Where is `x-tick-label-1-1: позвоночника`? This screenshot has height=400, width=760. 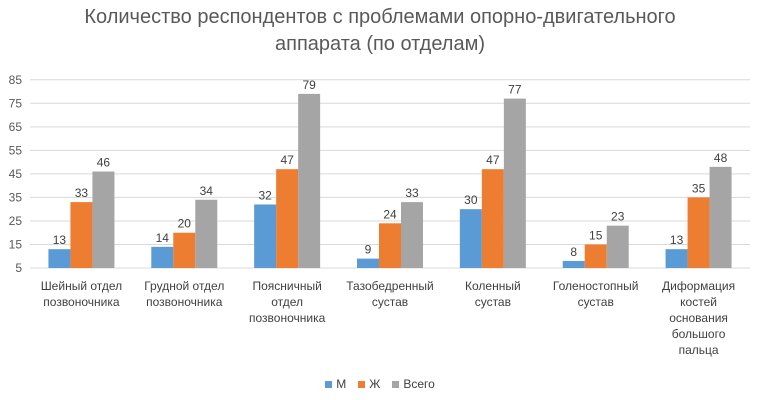 x-tick-label-1-1: позвоночника is located at coordinates (184, 302).